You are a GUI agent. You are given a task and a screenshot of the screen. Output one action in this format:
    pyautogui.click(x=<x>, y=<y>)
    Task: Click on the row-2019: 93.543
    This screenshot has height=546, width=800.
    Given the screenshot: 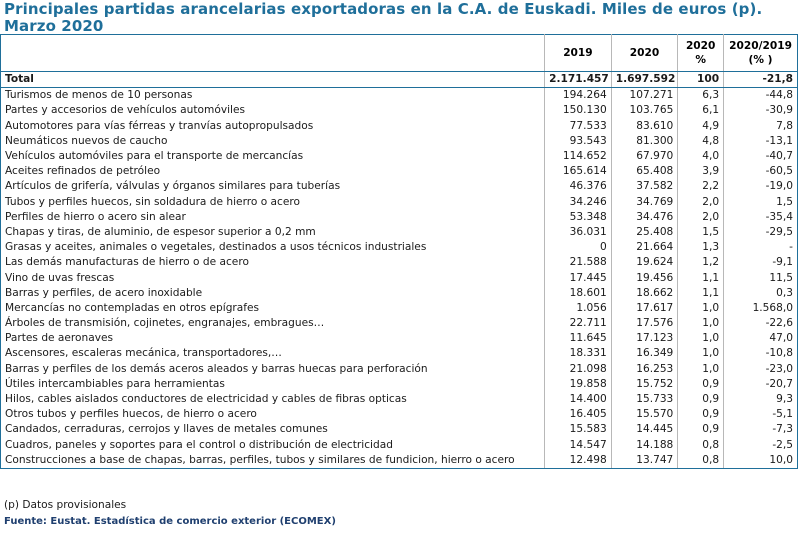 What is the action you would take?
    pyautogui.click(x=578, y=141)
    